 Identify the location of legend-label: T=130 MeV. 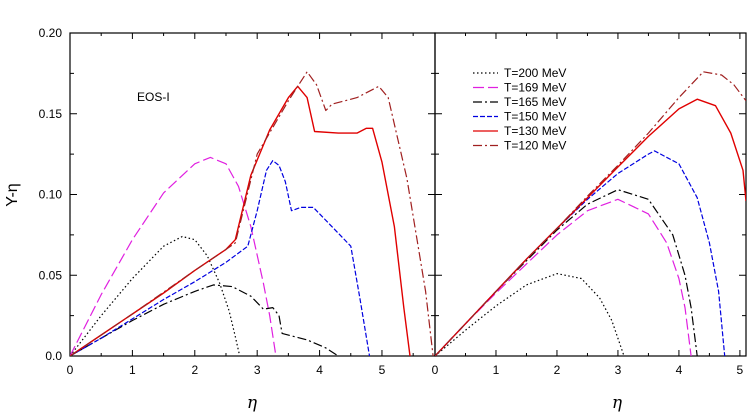
(535, 131).